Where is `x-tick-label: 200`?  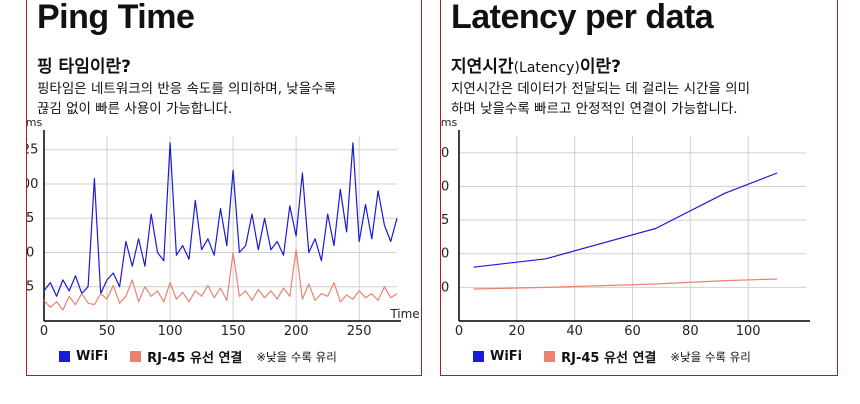 x-tick-label: 200 is located at coordinates (296, 331).